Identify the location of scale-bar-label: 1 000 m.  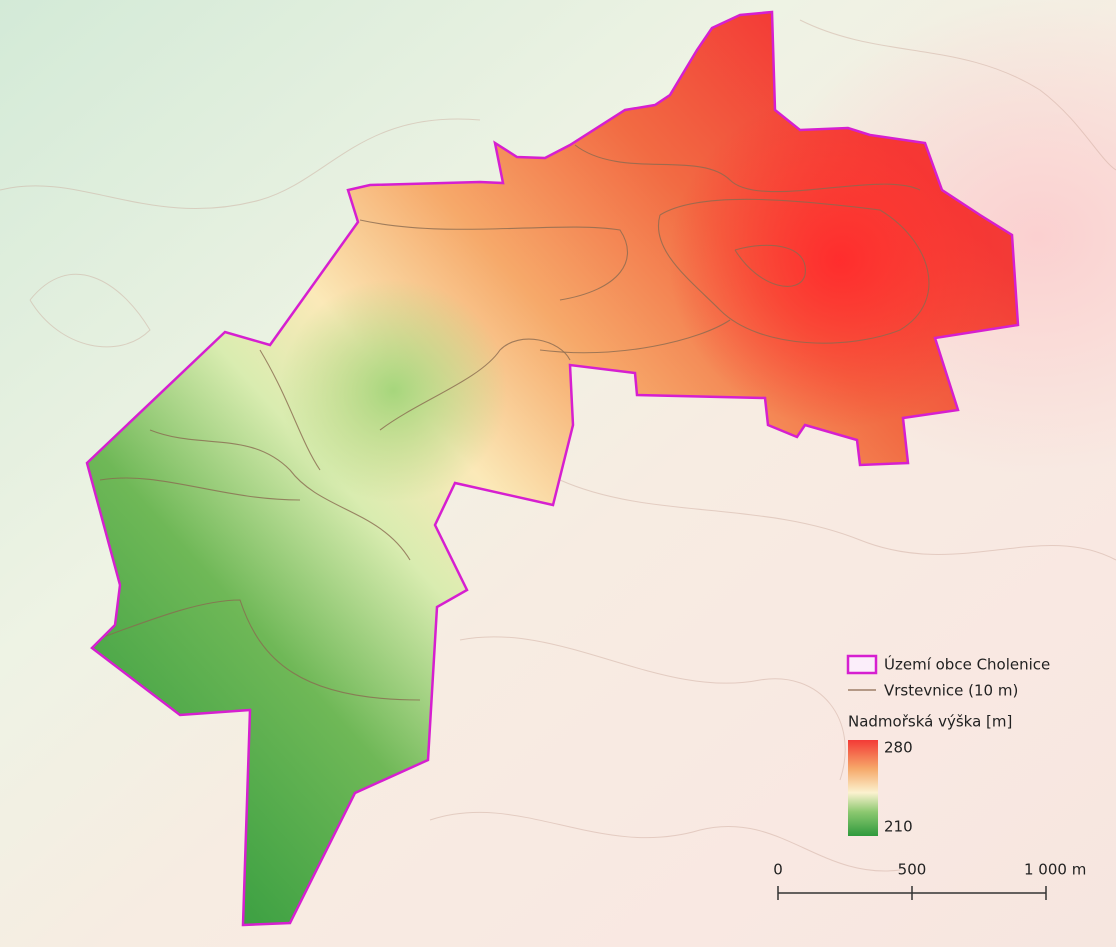
(1055, 870).